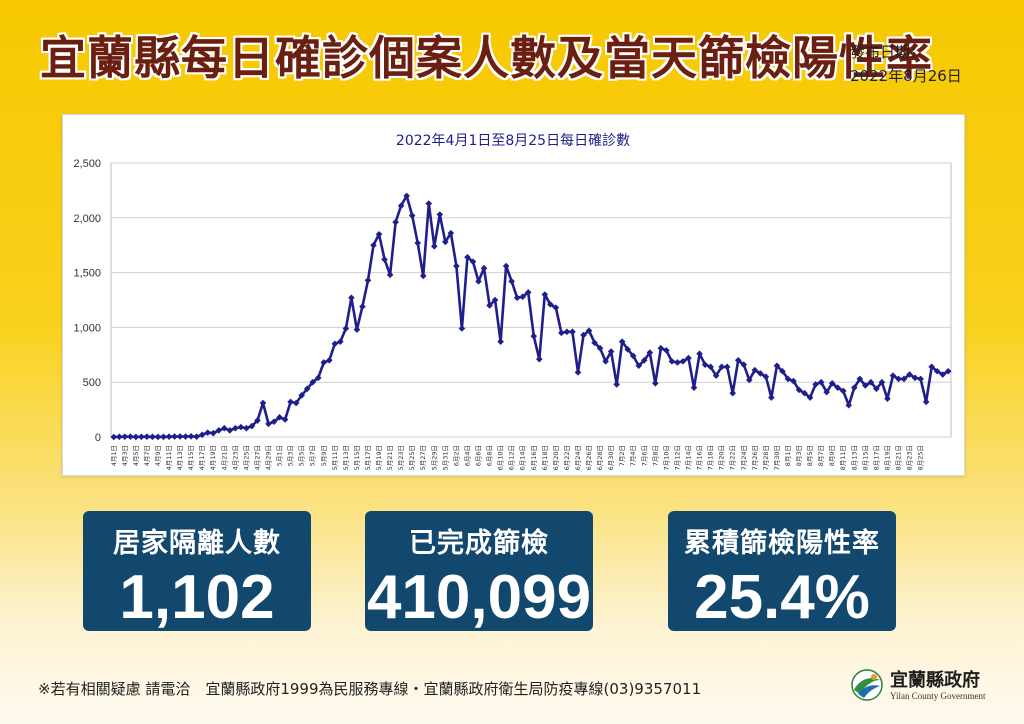 Image resolution: width=1024 pixels, height=724 pixels. I want to click on x-tick-label: 8月3日, so click(799, 455).